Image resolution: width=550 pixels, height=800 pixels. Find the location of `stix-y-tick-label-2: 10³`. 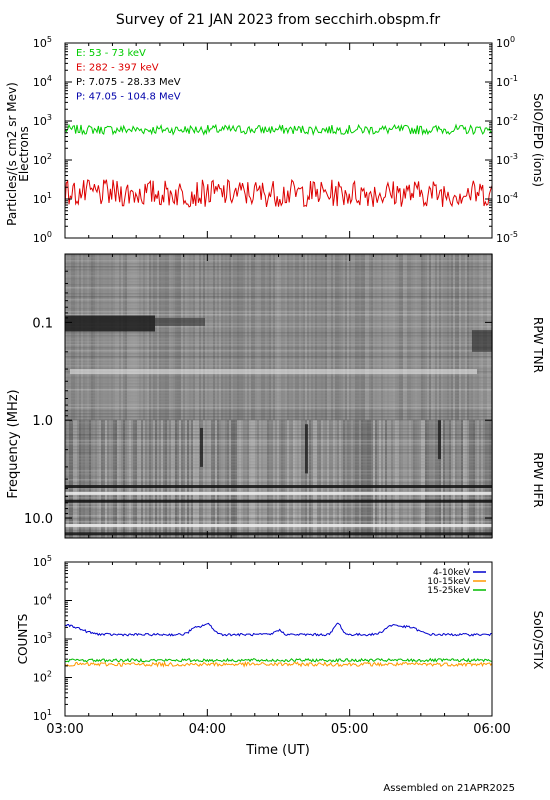

stix-y-tick-label-2: 10³ is located at coordinates (42, 638).